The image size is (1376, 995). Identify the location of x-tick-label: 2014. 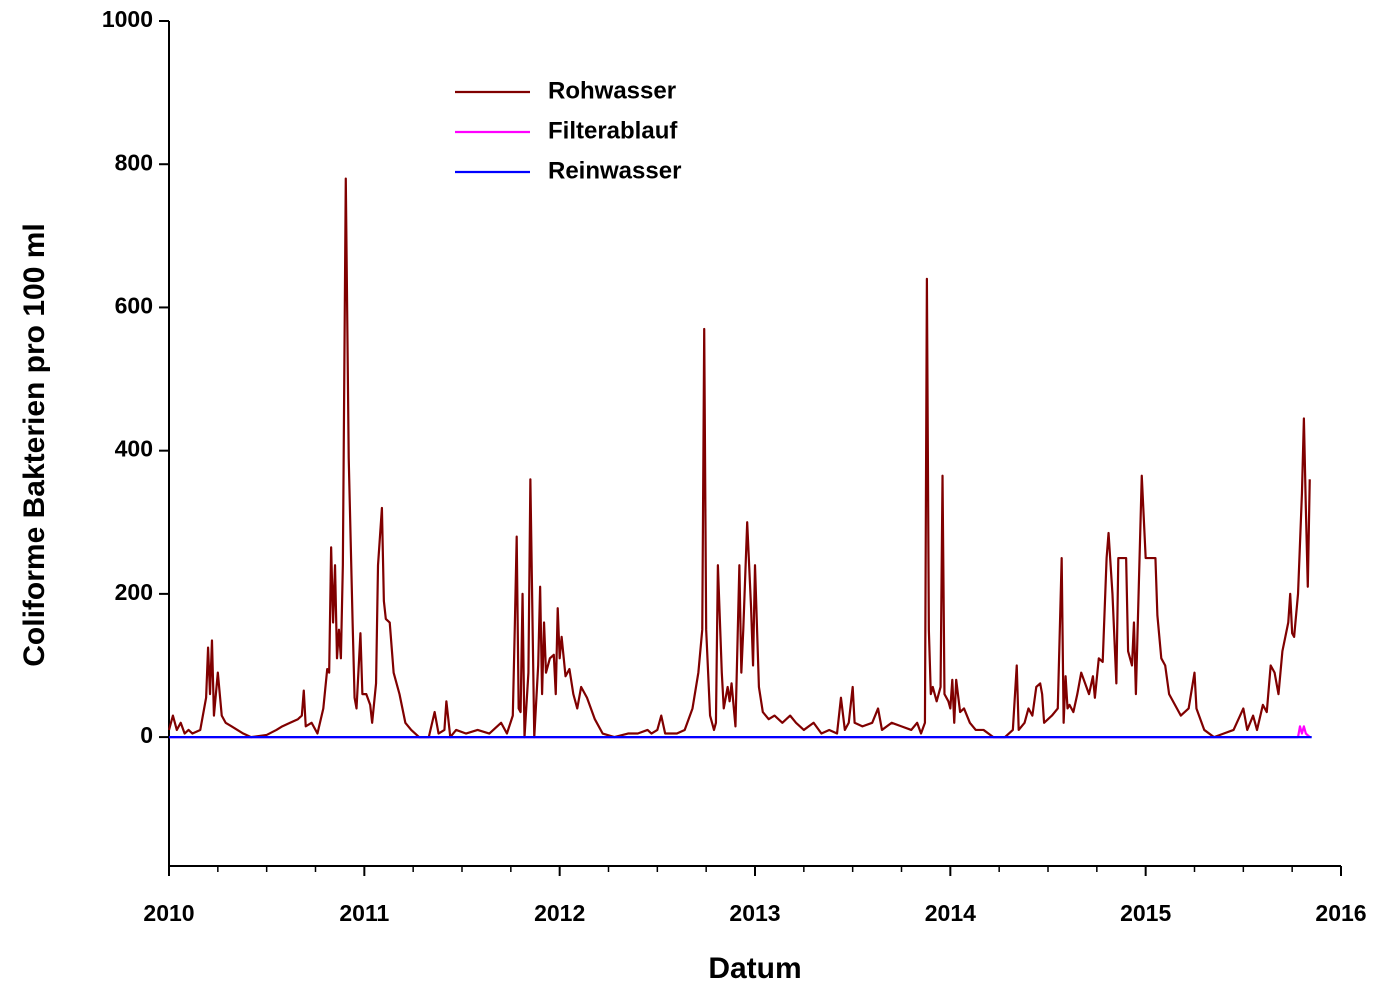
(950, 913).